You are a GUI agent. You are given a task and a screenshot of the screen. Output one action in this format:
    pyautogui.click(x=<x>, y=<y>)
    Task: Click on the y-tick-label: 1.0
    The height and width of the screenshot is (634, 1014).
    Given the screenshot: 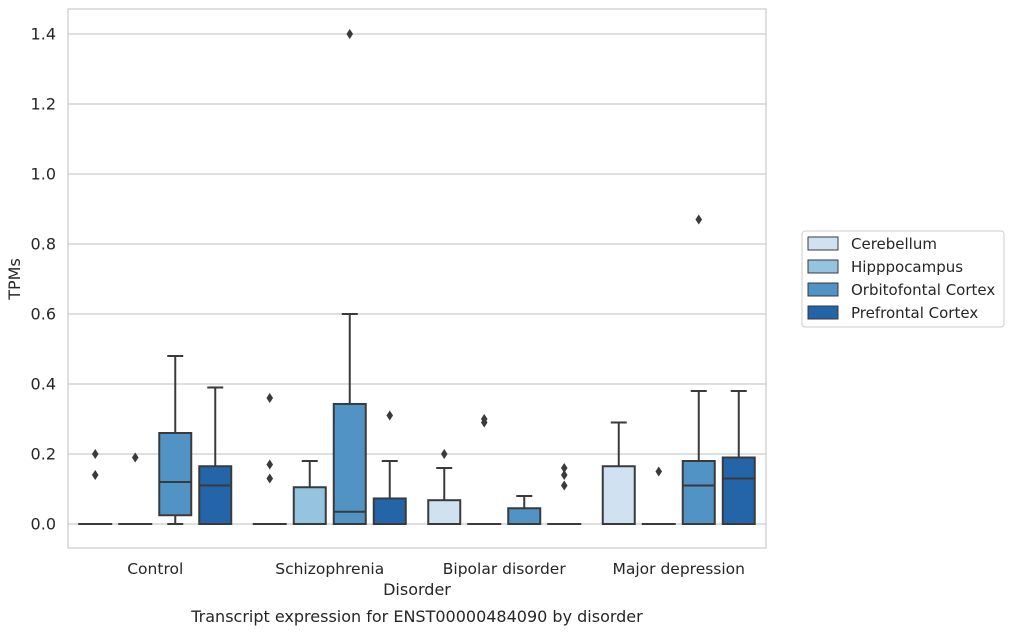 What is the action you would take?
    pyautogui.click(x=43, y=174)
    